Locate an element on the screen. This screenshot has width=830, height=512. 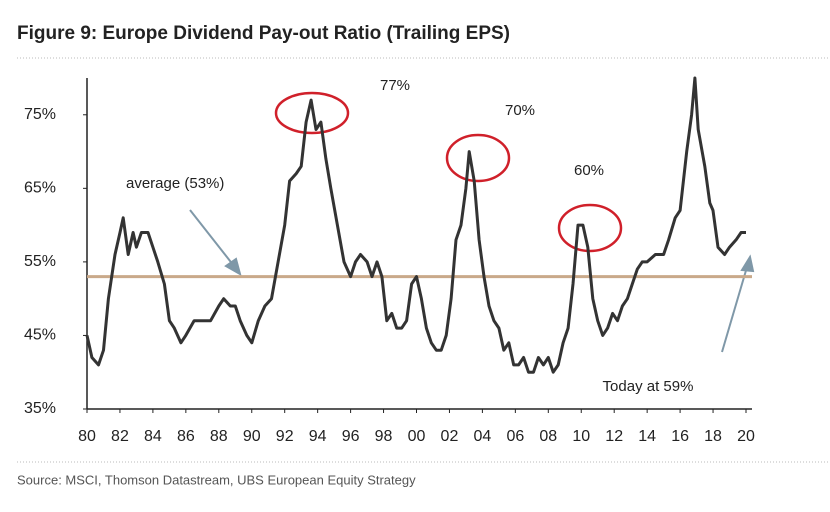
y-tick-label: 55% is located at coordinates (40, 261).